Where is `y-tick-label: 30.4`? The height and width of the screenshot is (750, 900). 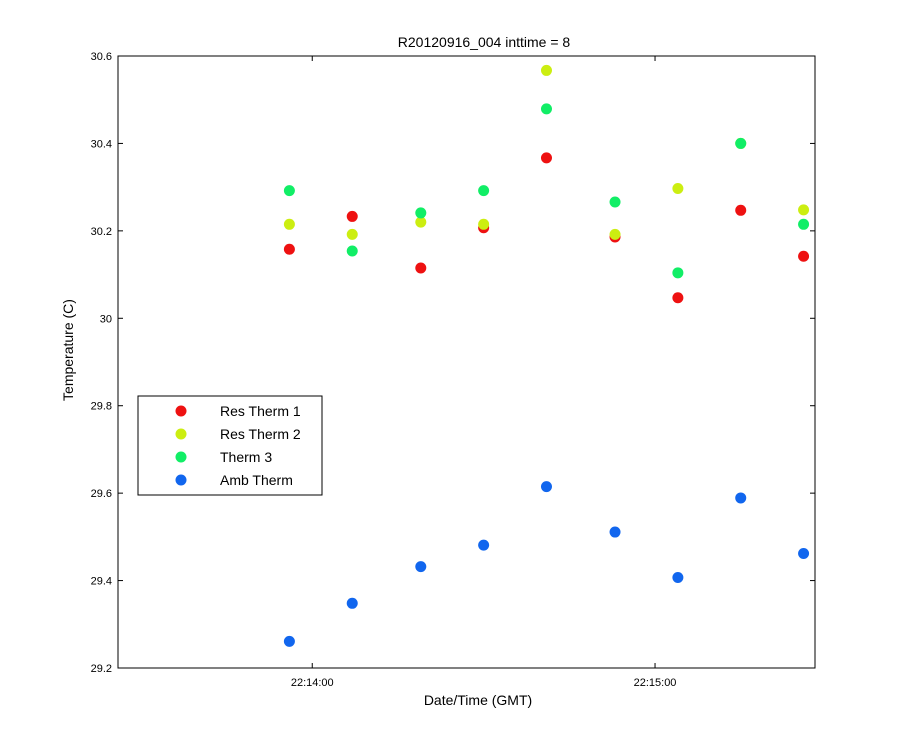 y-tick-label: 30.4 is located at coordinates (101, 144).